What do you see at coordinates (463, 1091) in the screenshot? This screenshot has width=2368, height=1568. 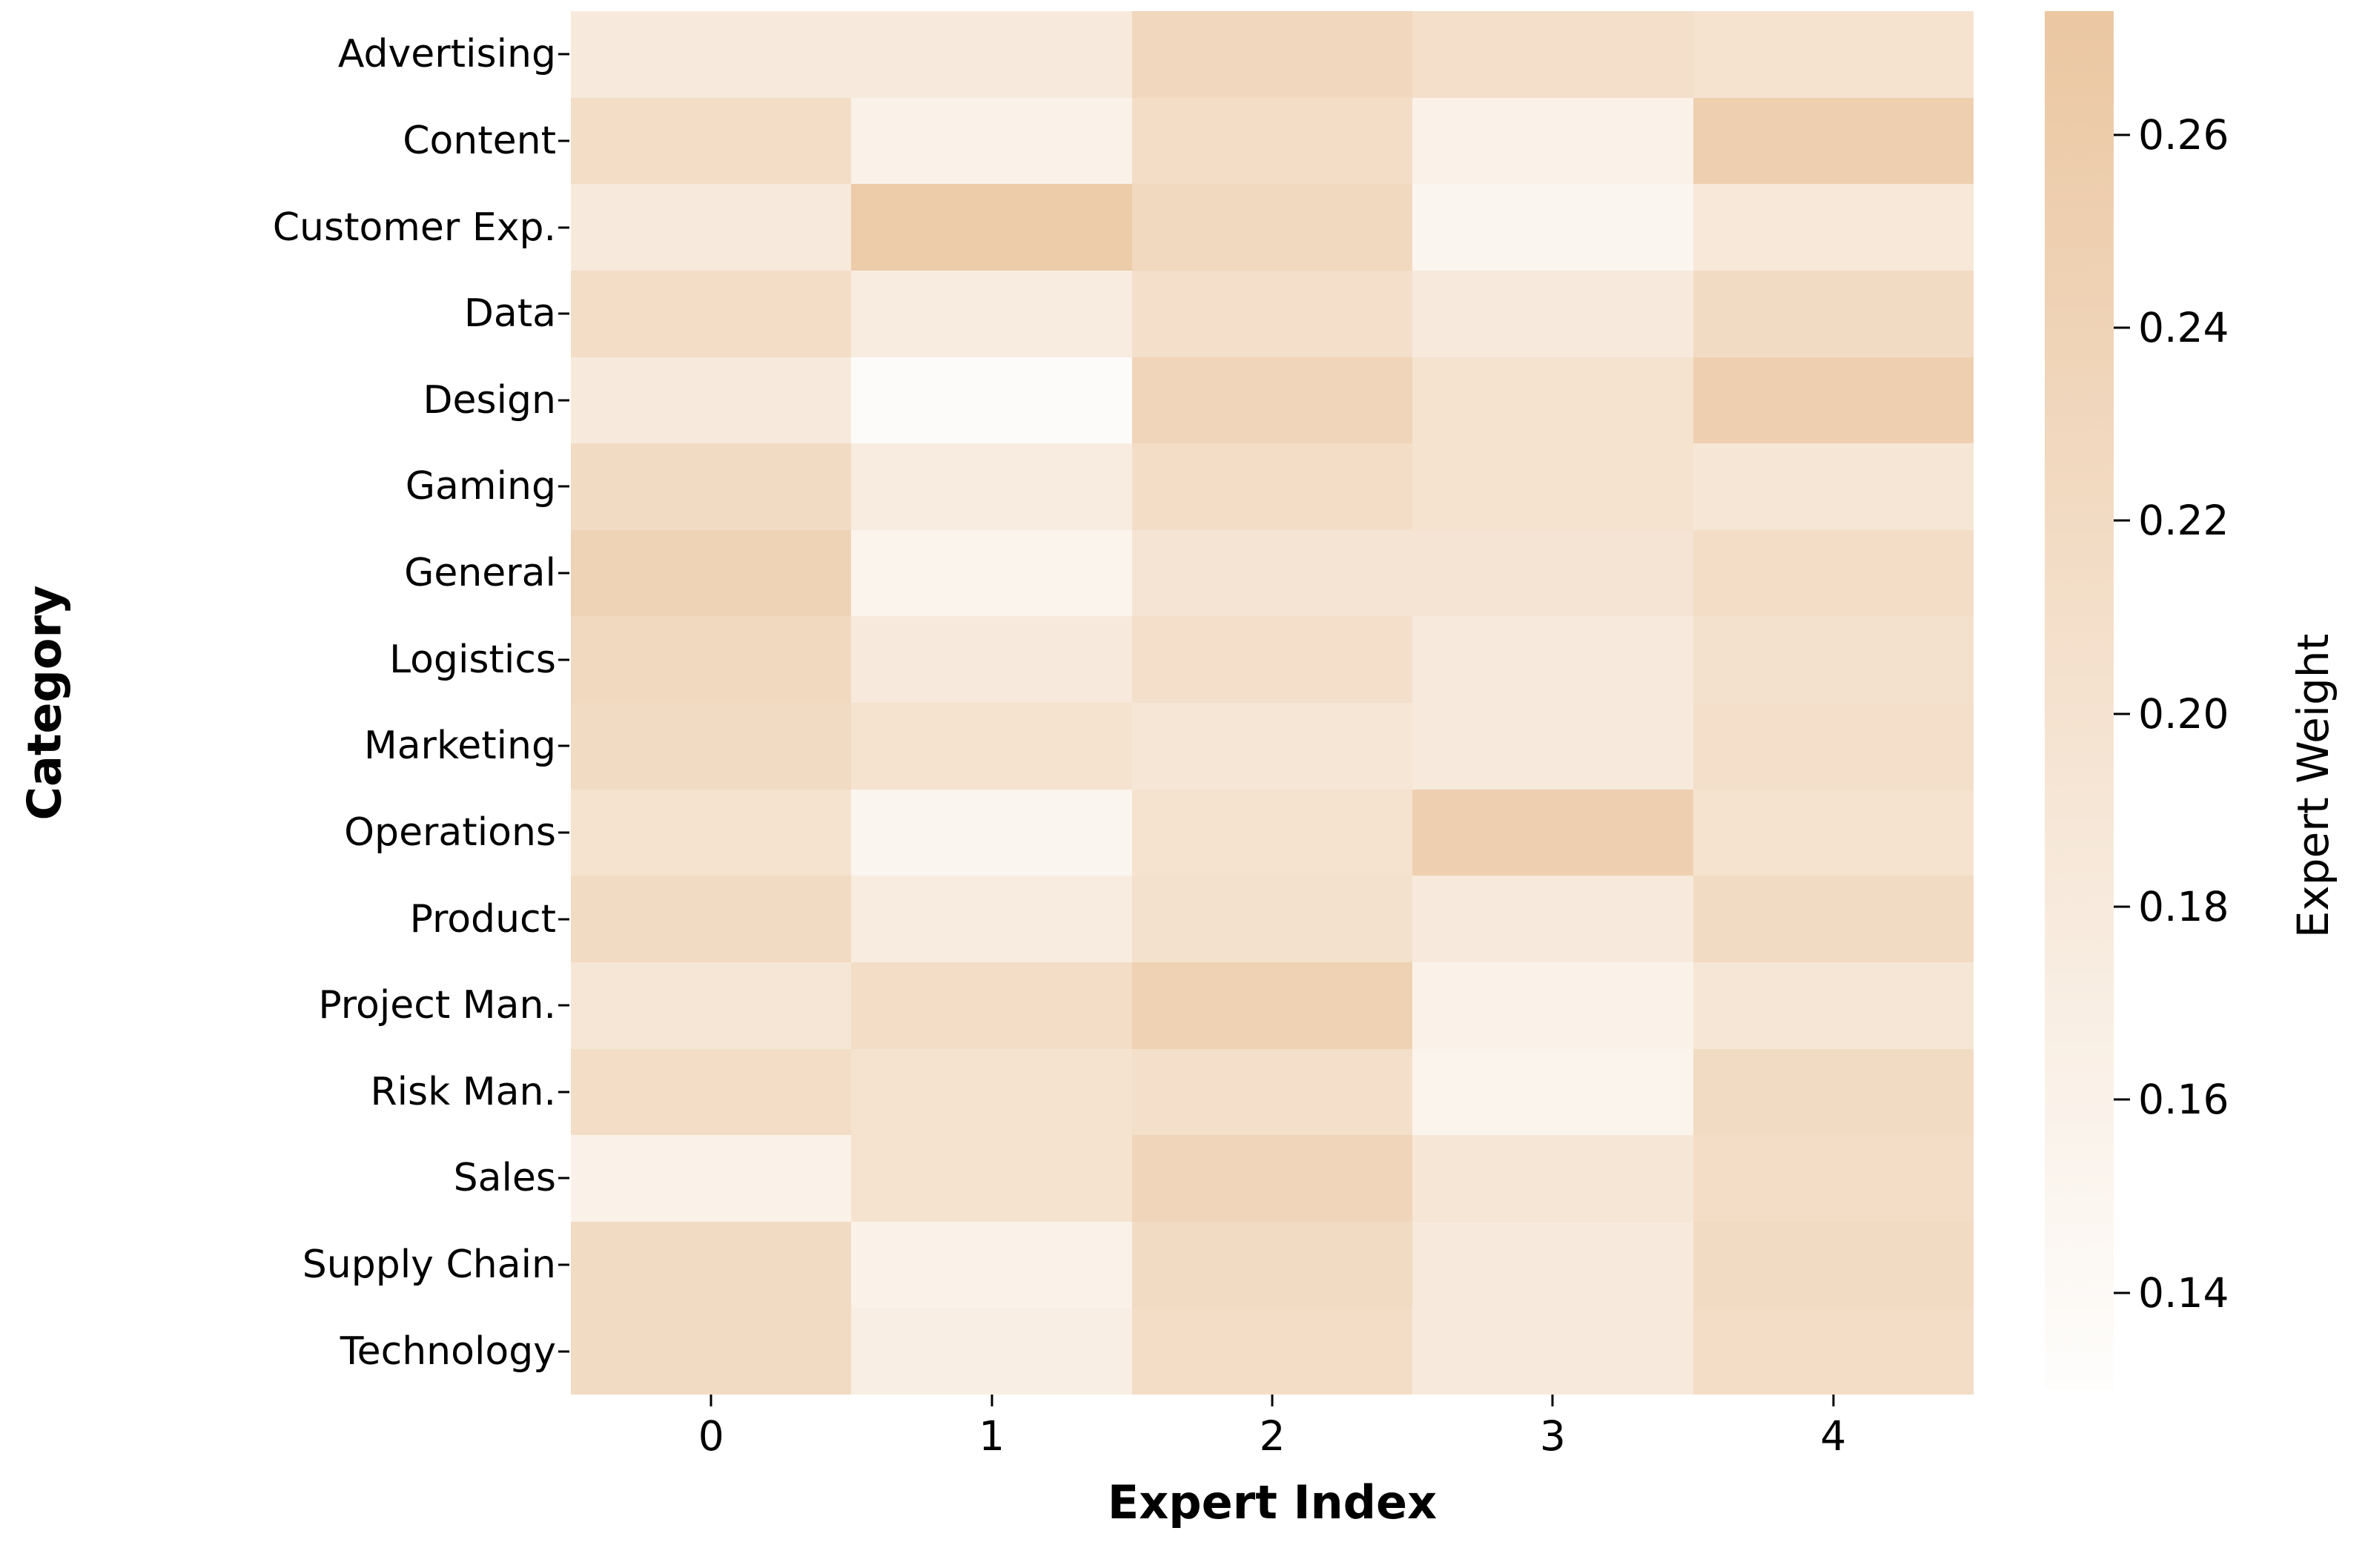 I see `y-tick-label: Risk Man.` at bounding box center [463, 1091].